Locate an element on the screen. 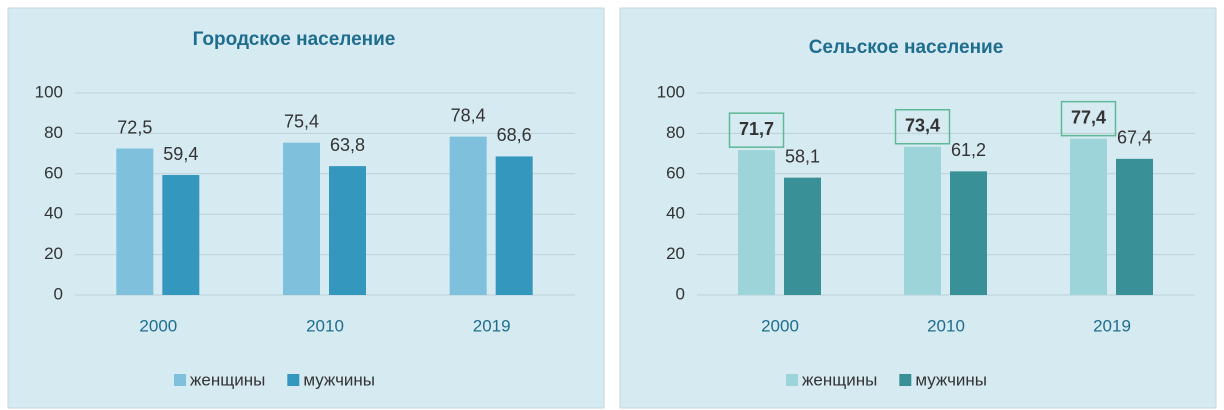 The width and height of the screenshot is (1224, 410). data-label: 77,4 is located at coordinates (1088, 117).